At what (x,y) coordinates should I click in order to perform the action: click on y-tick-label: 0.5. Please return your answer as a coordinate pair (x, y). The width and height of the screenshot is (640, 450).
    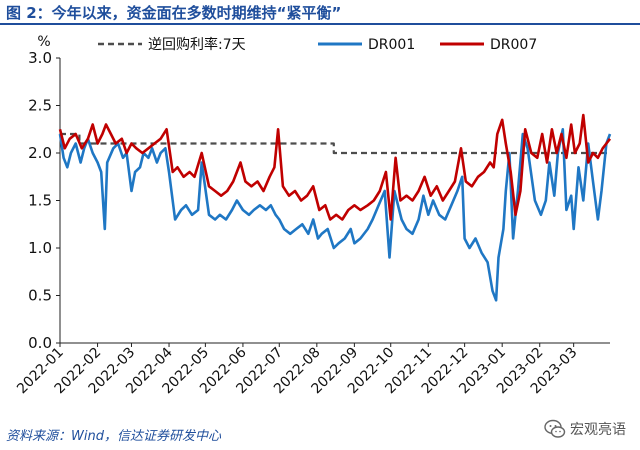
    Looking at the image, I should click on (40, 296).